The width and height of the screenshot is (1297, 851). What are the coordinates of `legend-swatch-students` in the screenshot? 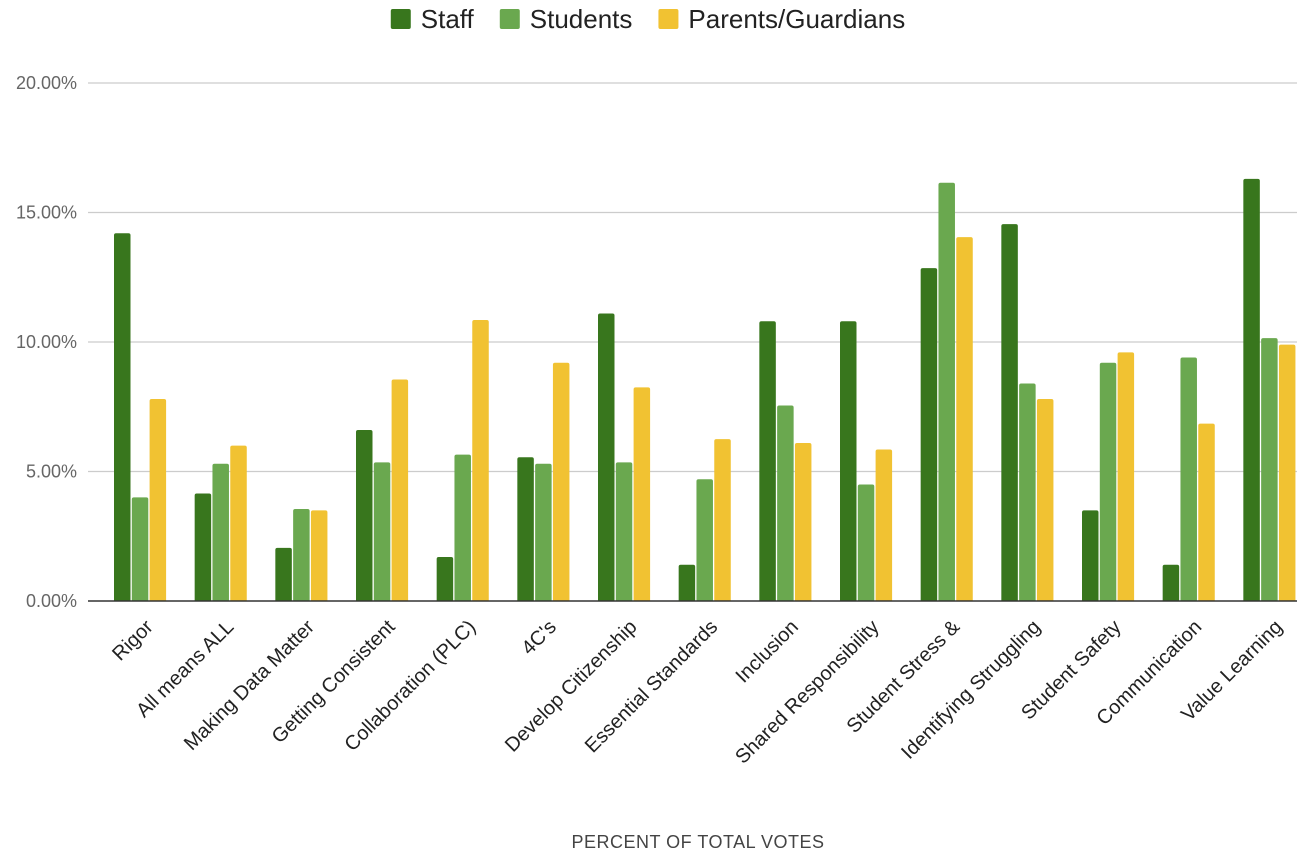 It's located at (509, 19).